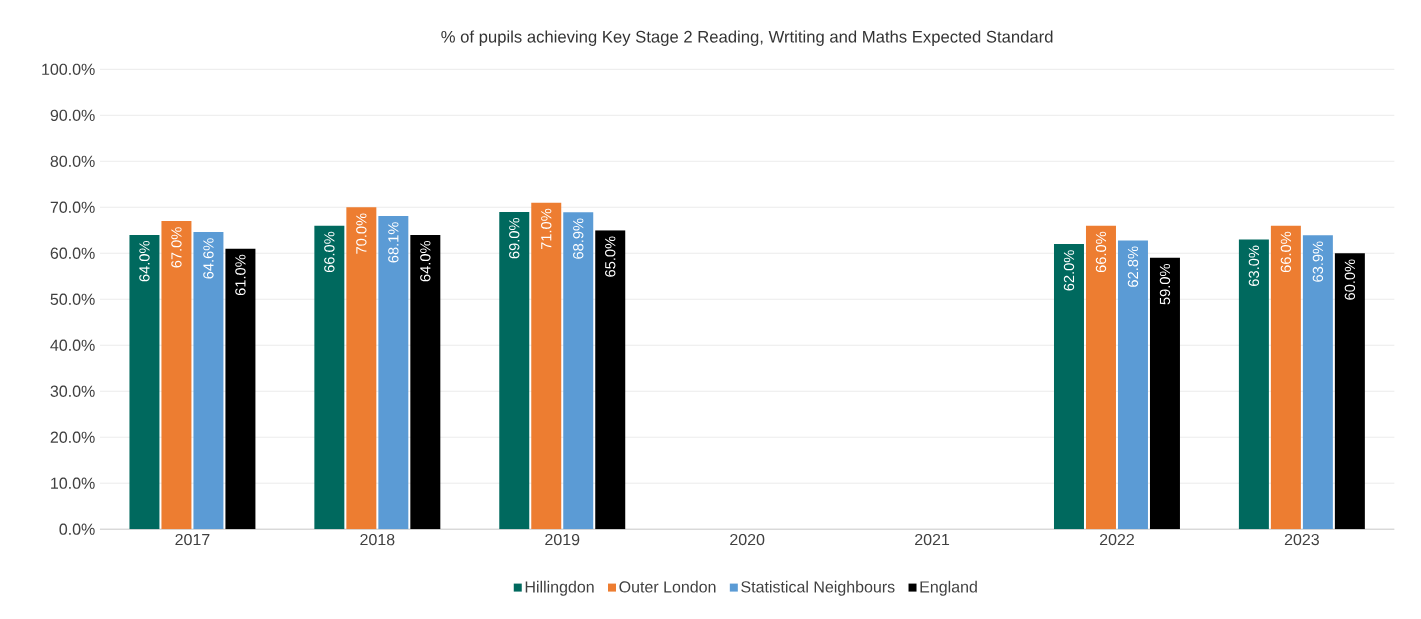 The width and height of the screenshot is (1421, 619). What do you see at coordinates (72, 345) in the screenshot?
I see `y-tick-label: 40.0%` at bounding box center [72, 345].